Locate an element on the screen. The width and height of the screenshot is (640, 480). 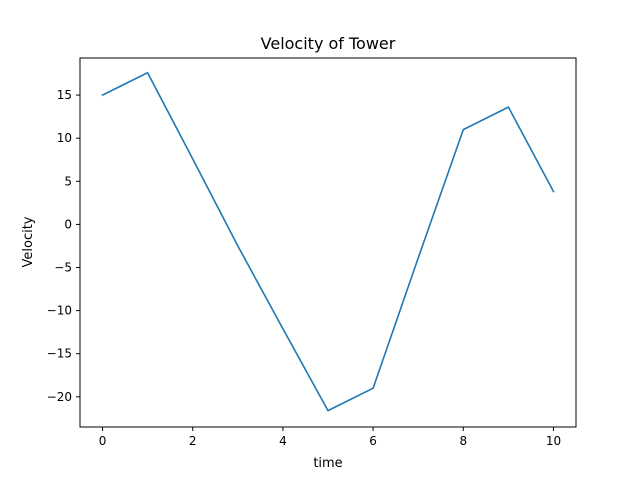
y-axis-label: Velocity is located at coordinates (28, 241).